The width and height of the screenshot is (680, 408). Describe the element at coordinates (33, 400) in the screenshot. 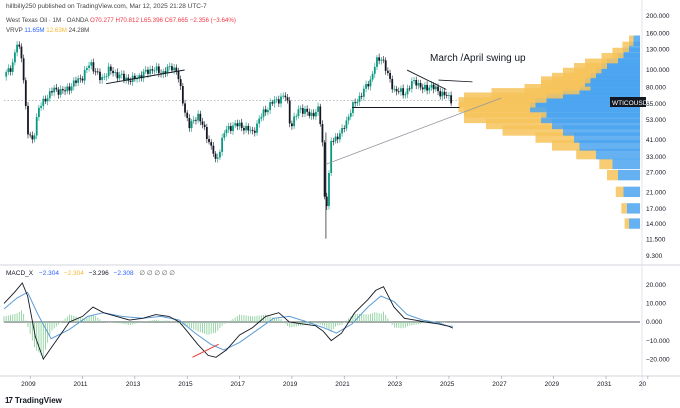

I see `tradingview-logo: 17 TradingView` at that location.